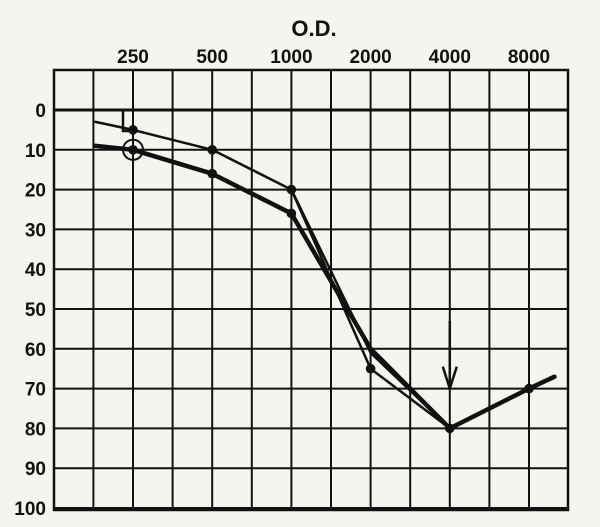  I want to click on x-tick-label: 250, so click(133, 57).